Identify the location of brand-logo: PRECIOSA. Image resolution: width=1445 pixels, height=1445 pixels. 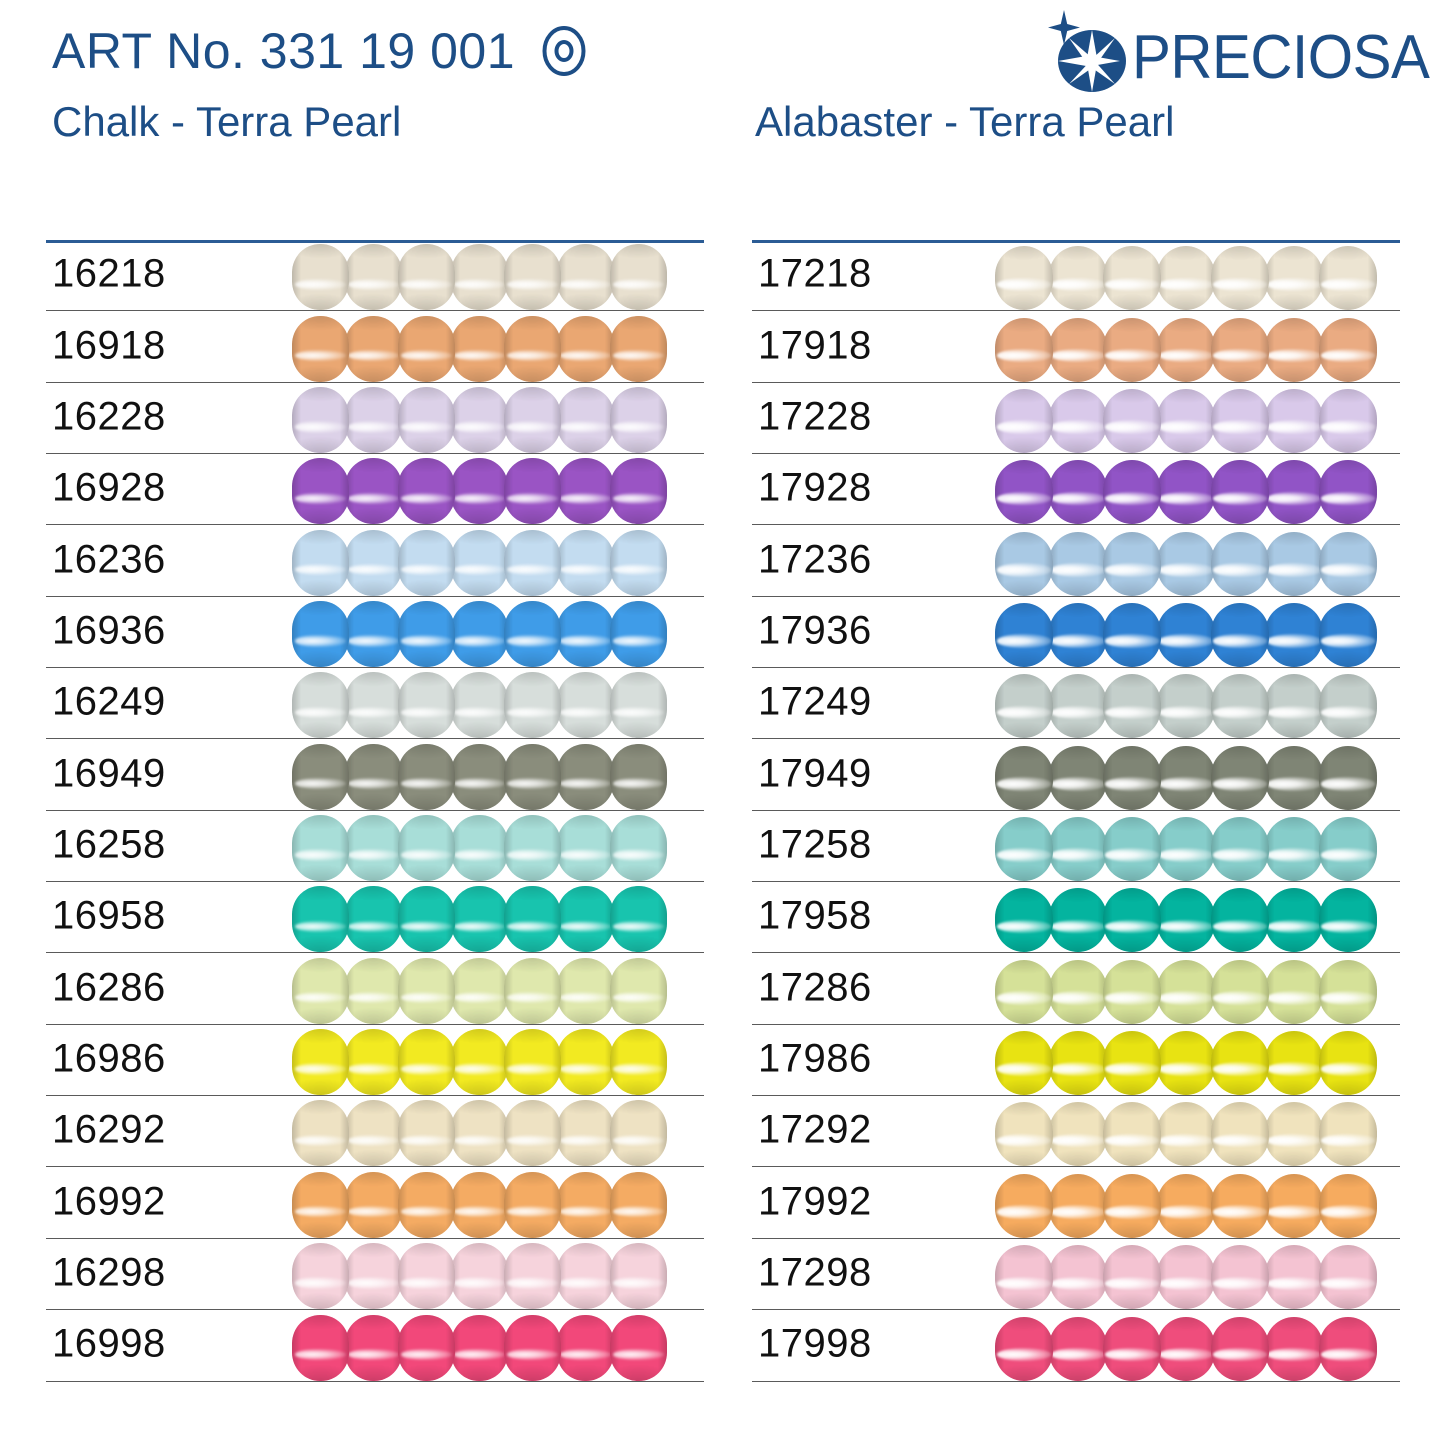
(1237, 58).